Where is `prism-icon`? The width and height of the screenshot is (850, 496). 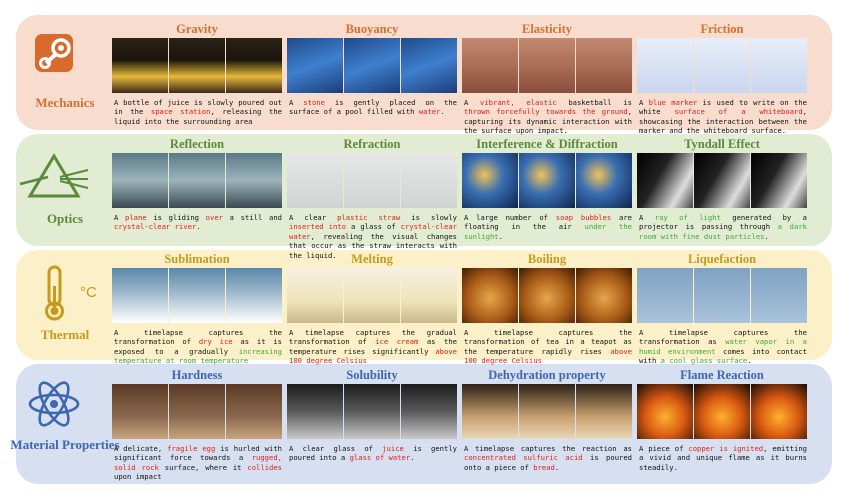
prism-icon is located at coordinates (54, 175).